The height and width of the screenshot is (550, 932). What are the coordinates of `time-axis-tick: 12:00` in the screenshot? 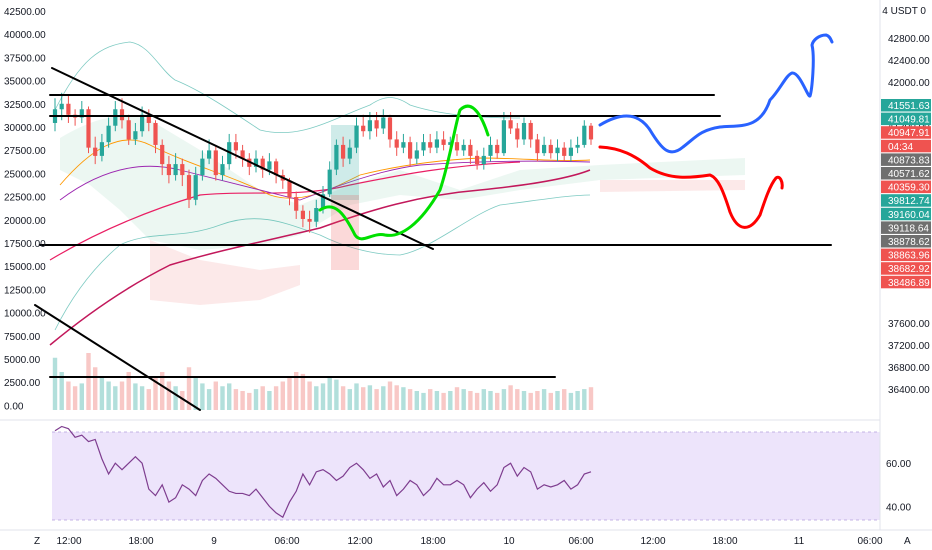 It's located at (652, 541).